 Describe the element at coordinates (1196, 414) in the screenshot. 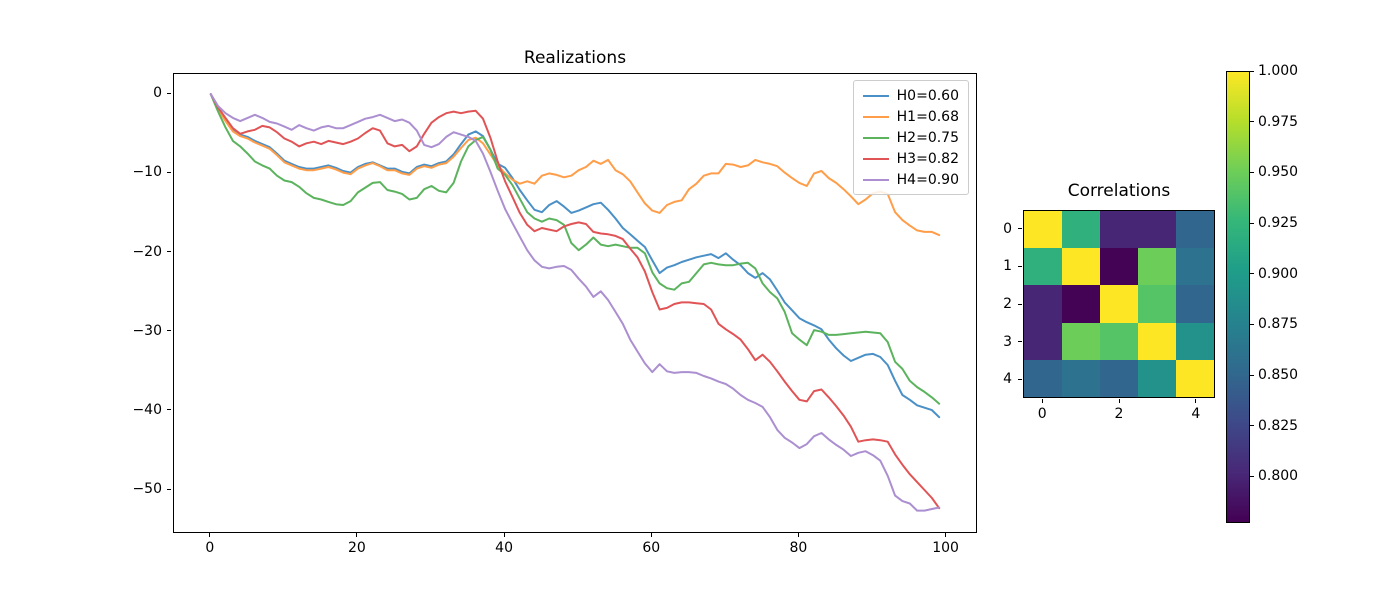

I see `heatmap-x-tick-label: 4` at that location.